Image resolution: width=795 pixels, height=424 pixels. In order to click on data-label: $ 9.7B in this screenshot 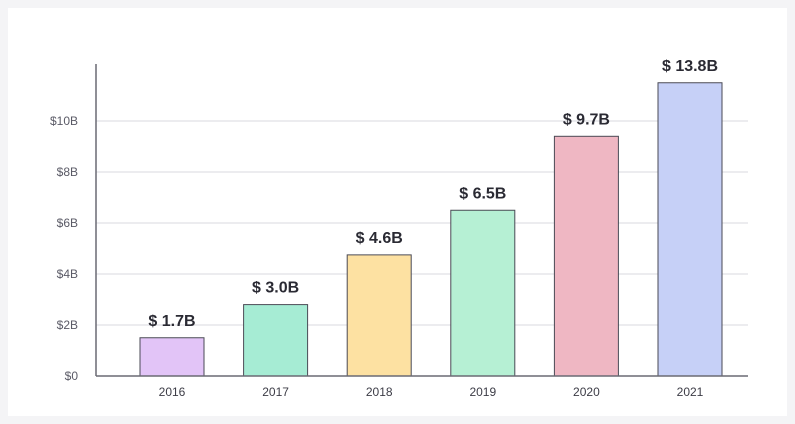, I will do `click(586, 119)`.